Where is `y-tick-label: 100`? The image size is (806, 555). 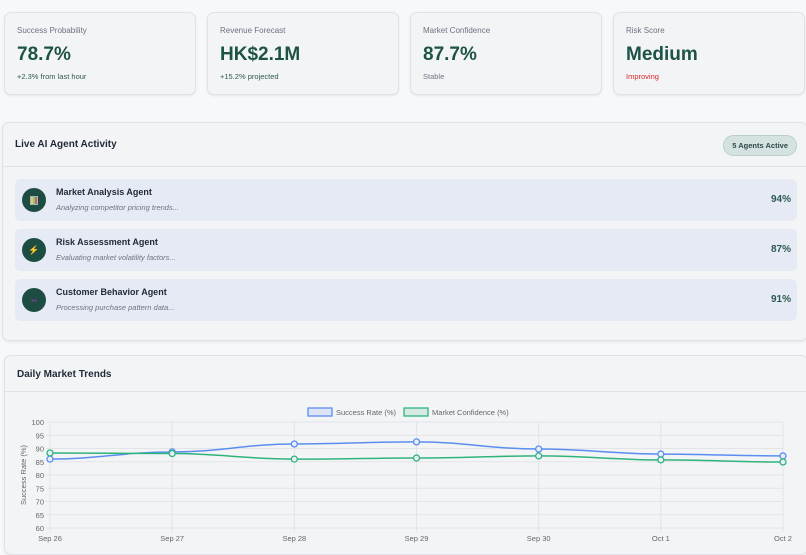 y-tick-label: 100 is located at coordinates (37, 422).